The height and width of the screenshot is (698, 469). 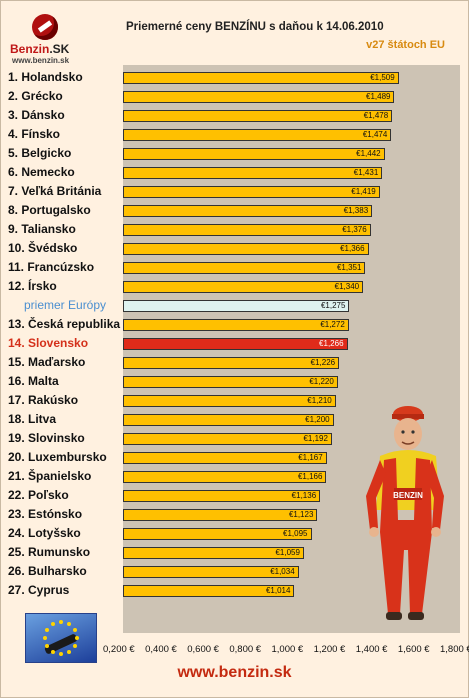 What do you see at coordinates (332, 324) in the screenshot?
I see `bar-value-label: €1,272` at bounding box center [332, 324].